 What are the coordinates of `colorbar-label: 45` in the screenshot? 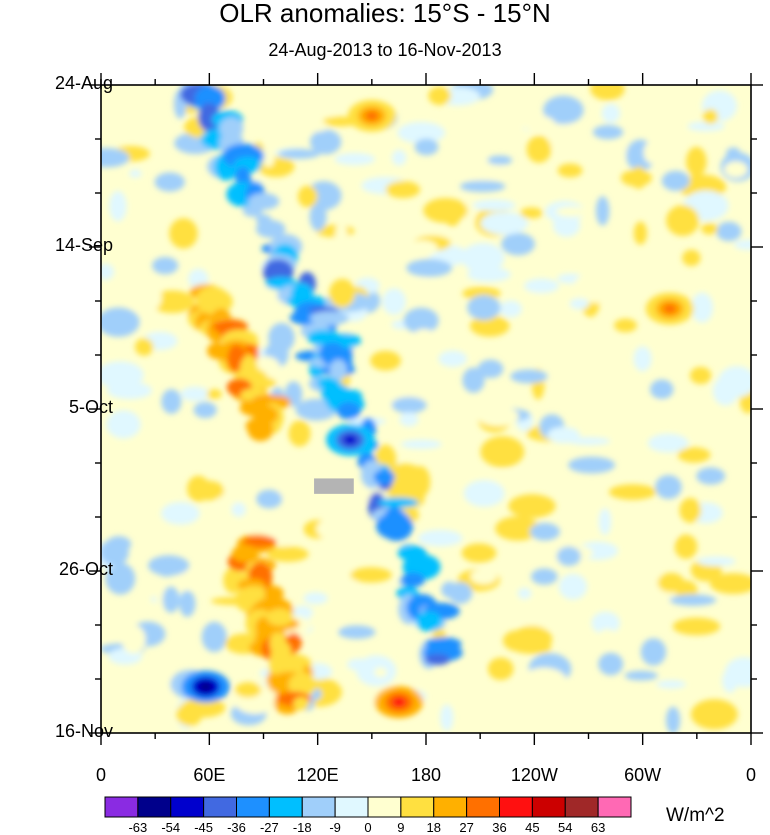 It's located at (532, 827).